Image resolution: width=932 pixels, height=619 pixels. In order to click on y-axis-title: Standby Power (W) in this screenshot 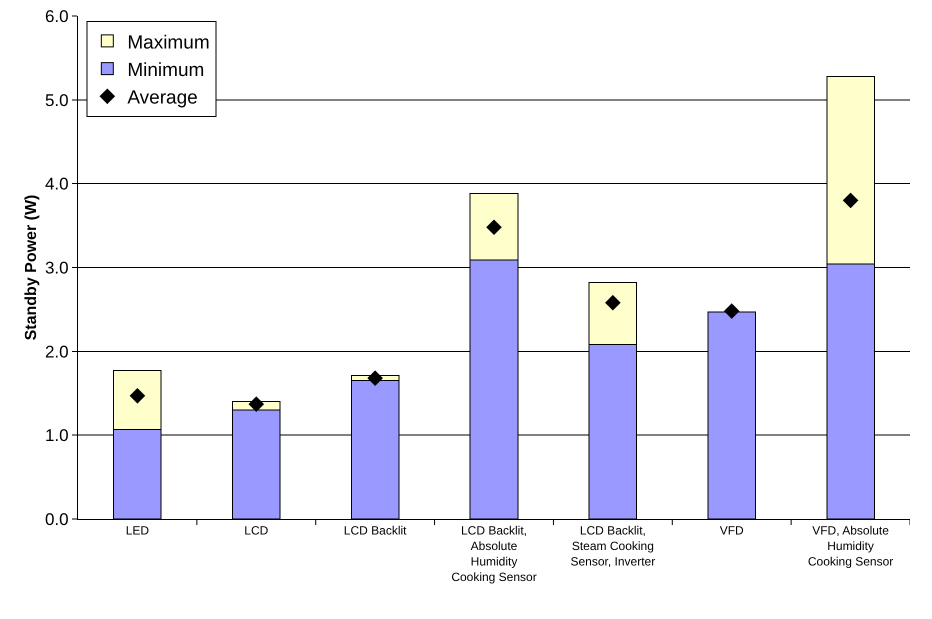, I will do `click(31, 267)`.